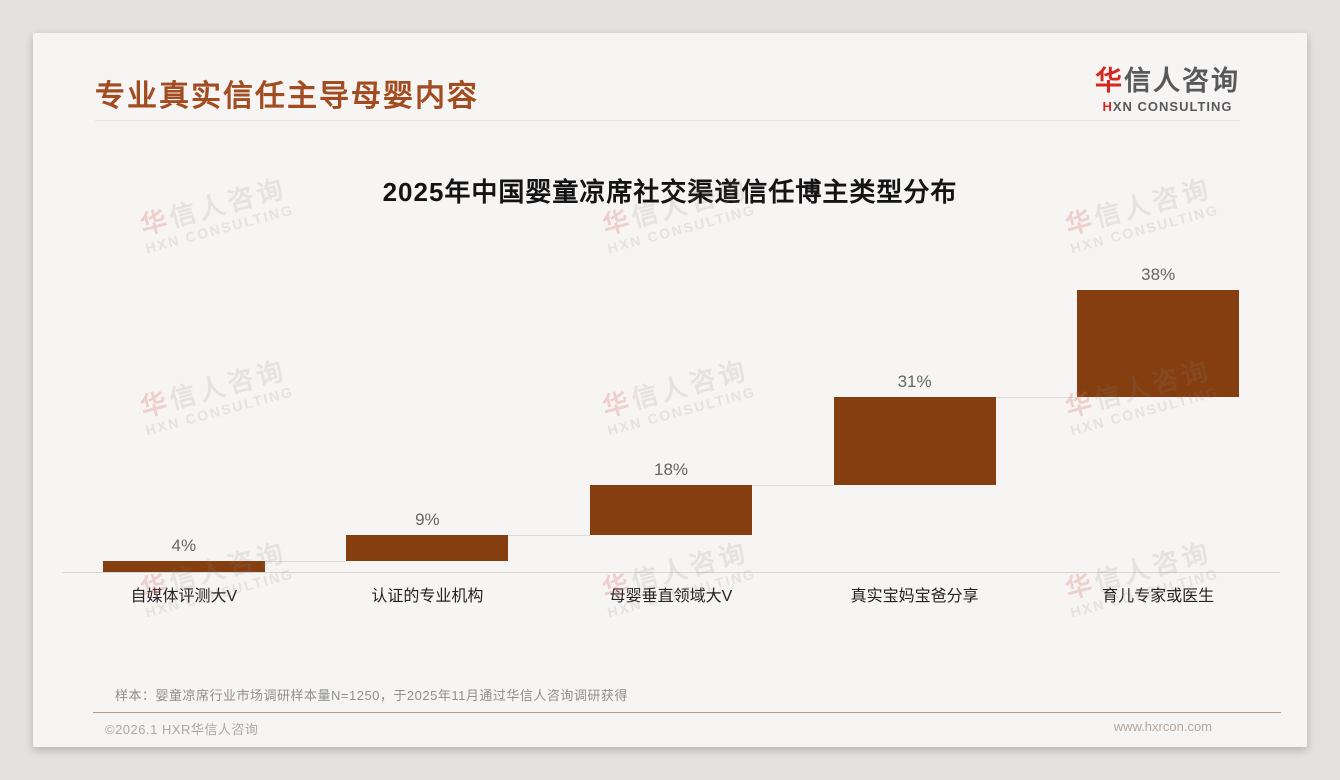  What do you see at coordinates (670, 192) in the screenshot?
I see `chart-title: 2025年中国婴童凉席社交渠道信任博主类型分布` at bounding box center [670, 192].